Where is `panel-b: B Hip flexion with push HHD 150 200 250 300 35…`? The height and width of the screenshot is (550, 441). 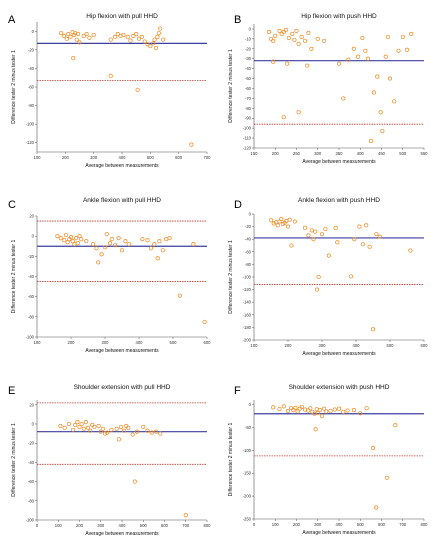
panel-b: B Hip flexion with push HHD 150 200 250 300 35… is located at coordinates (328, 89).